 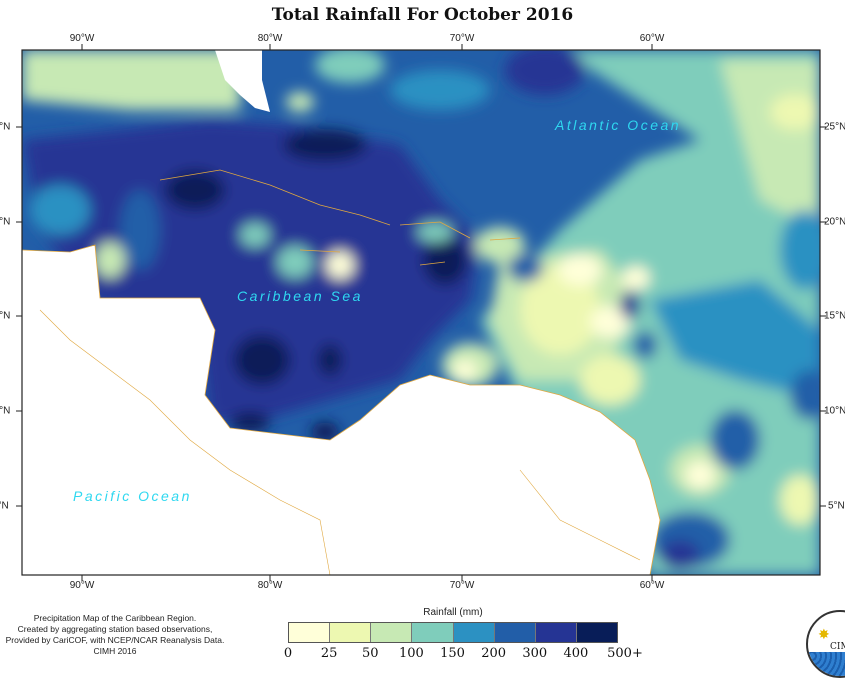 What do you see at coordinates (82, 585) in the screenshot?
I see `lon-label-bottom: 90°W` at bounding box center [82, 585].